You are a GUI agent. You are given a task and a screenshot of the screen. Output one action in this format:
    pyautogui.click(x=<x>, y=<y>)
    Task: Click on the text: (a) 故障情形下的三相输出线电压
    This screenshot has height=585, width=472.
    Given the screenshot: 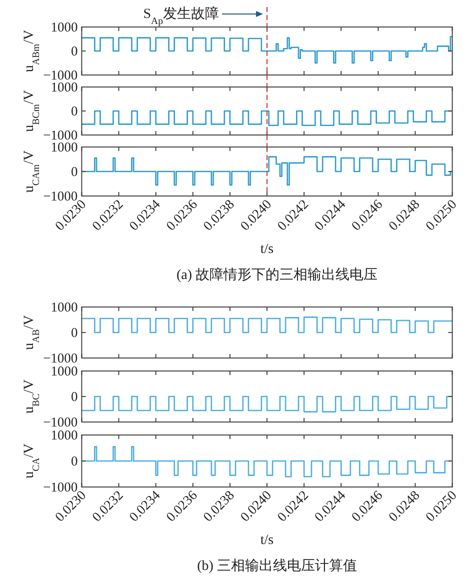 What is the action you would take?
    pyautogui.click(x=277, y=275)
    